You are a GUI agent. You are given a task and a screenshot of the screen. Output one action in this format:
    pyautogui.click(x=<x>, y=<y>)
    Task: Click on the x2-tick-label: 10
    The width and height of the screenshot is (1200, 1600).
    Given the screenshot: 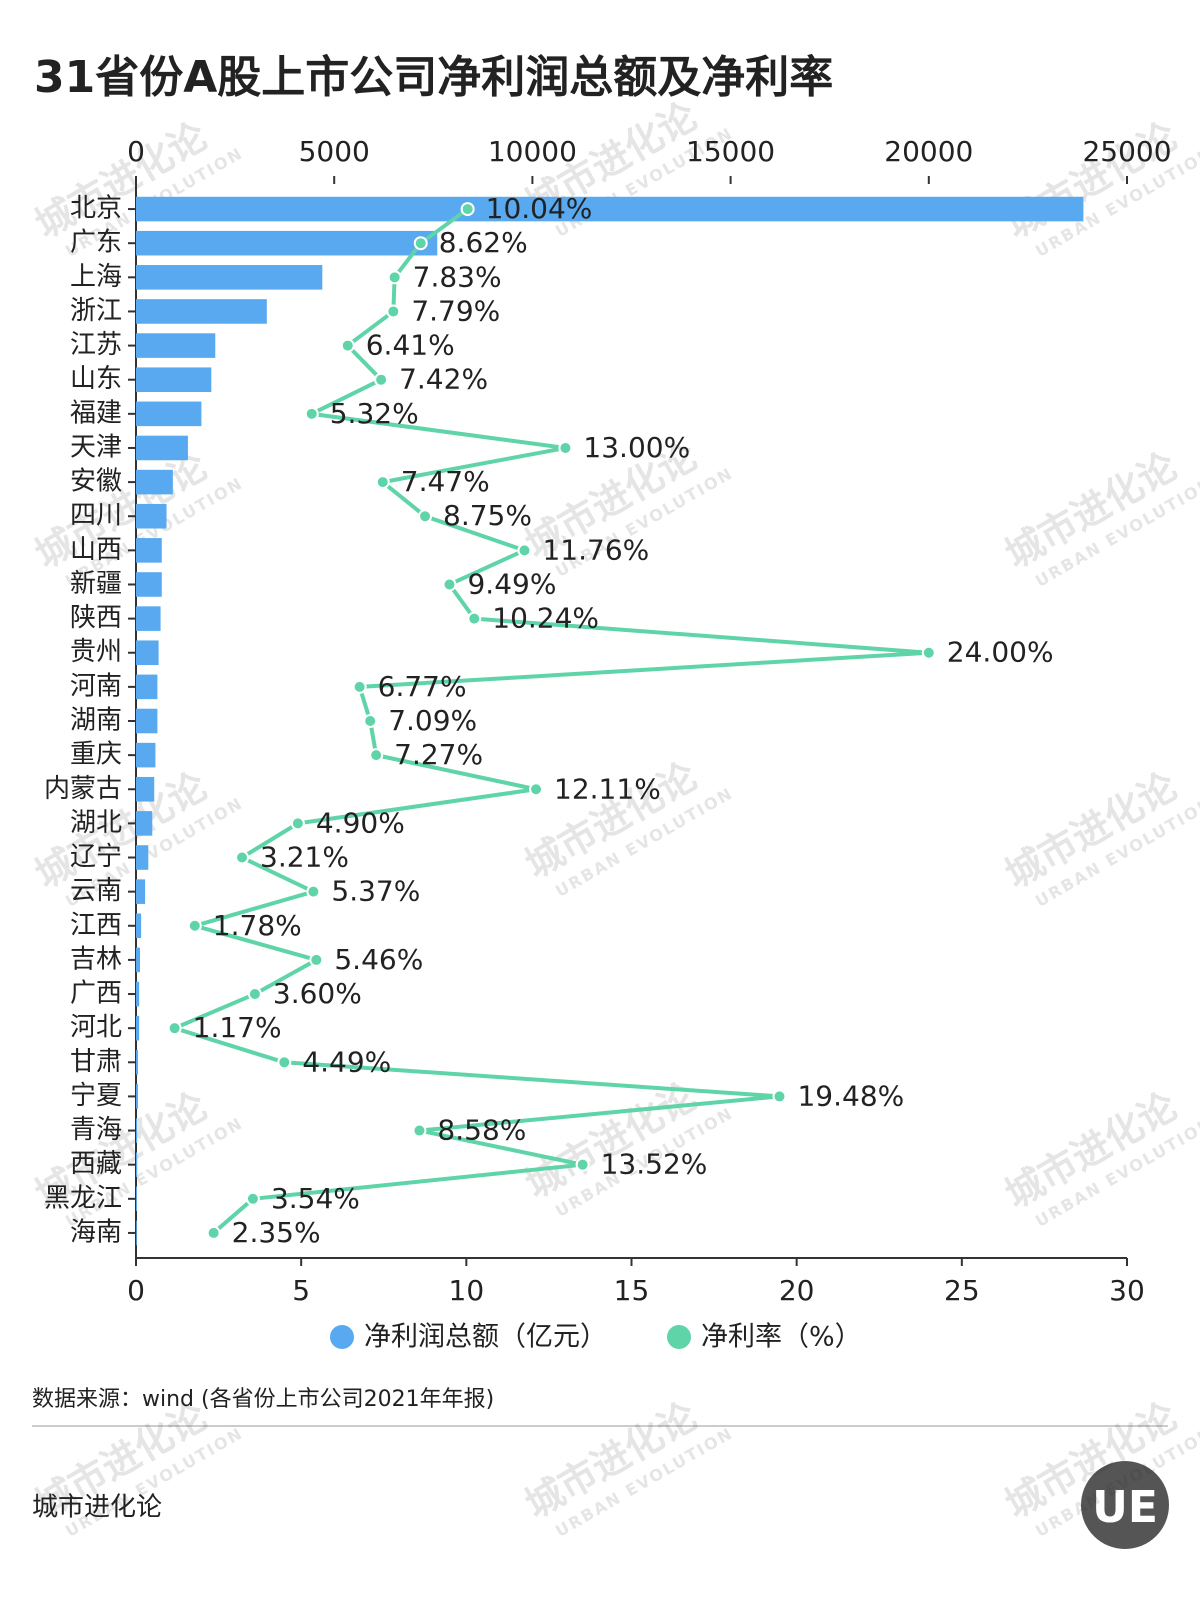 What is the action you would take?
    pyautogui.click(x=467, y=1290)
    